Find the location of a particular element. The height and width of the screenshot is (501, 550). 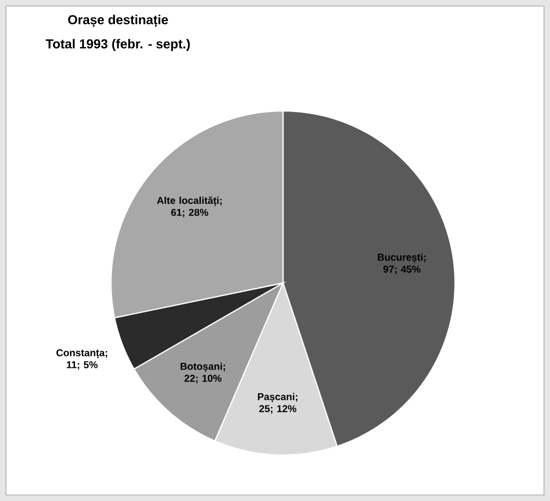

chart-title: Orașe destinație is located at coordinates (118, 21).